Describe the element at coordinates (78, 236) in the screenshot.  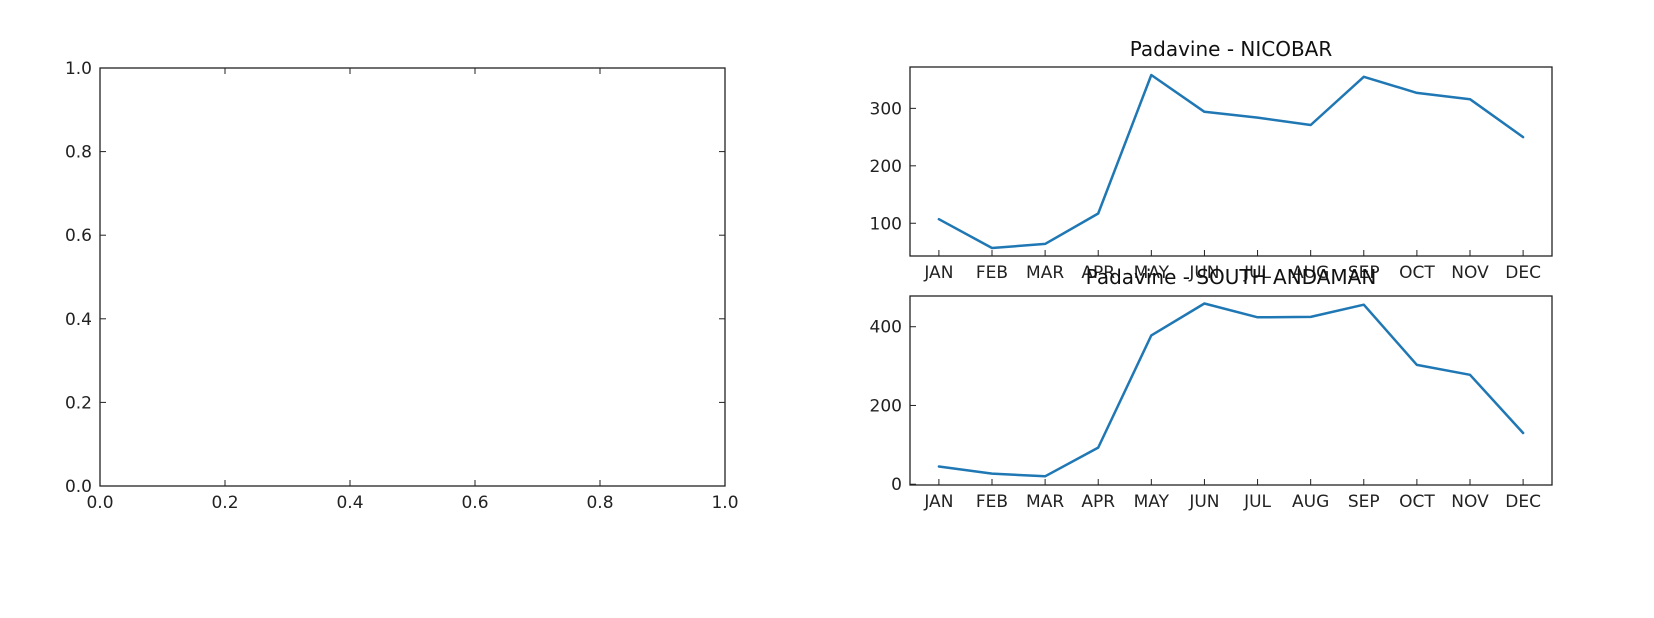
I see `y-tick-label: 0.6` at that location.